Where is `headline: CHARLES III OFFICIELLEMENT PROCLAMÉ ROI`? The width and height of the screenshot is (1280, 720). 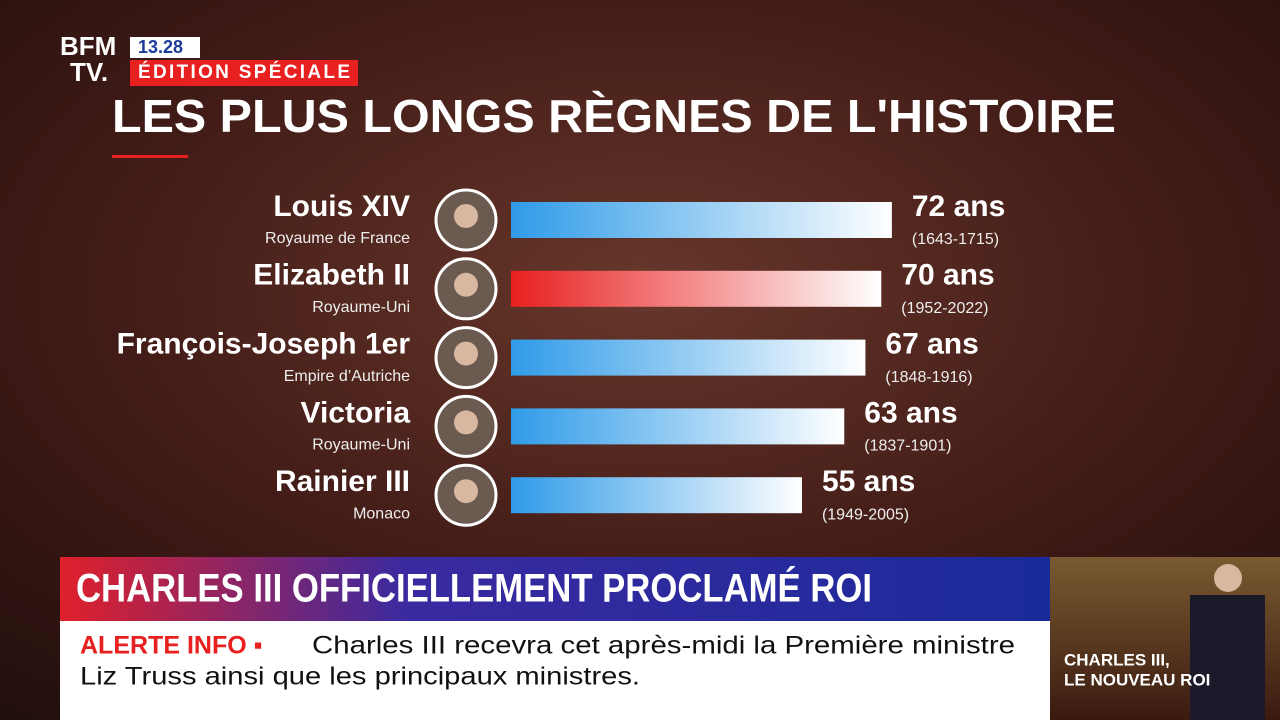
headline: CHARLES III OFFICIELLEMENT PROCLAMÉ ROI is located at coordinates (474, 588).